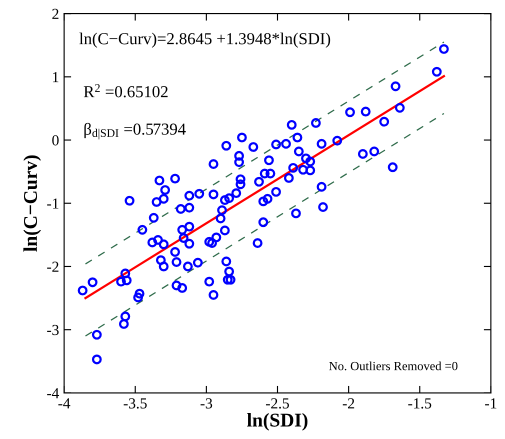 This screenshot has width=505, height=439. I want to click on x-tick-label: -3.5, so click(135, 403).